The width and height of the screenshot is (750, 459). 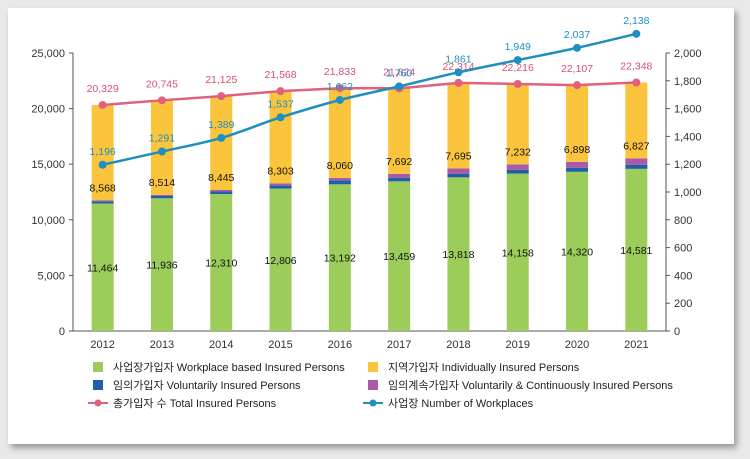 I want to click on x-tick-label: 2020, so click(x=577, y=345).